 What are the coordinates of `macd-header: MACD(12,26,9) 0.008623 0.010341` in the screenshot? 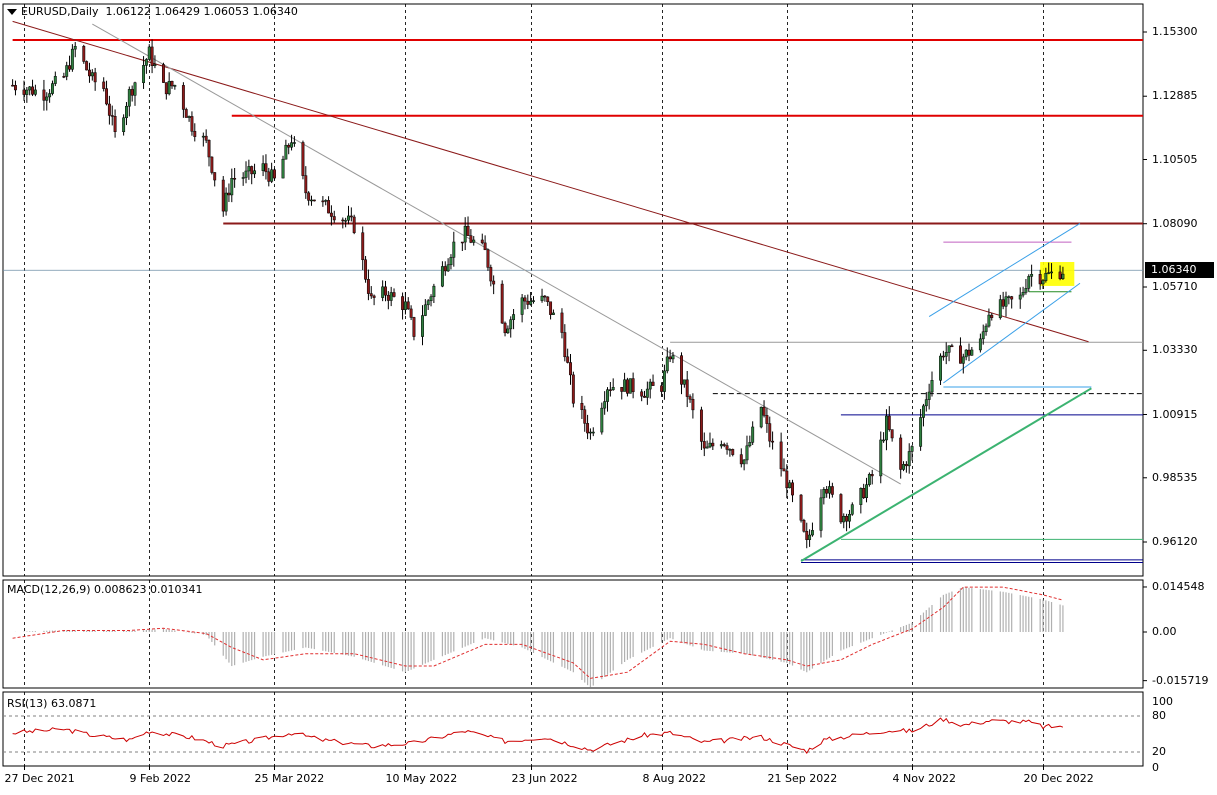 It's located at (105, 589).